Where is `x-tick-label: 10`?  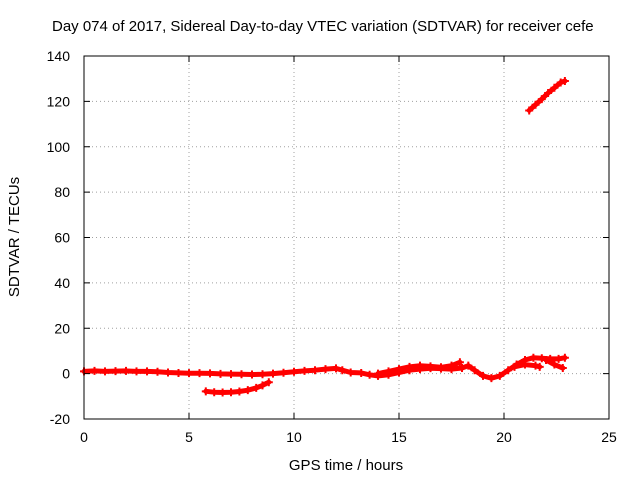 x-tick-label: 10 is located at coordinates (294, 437).